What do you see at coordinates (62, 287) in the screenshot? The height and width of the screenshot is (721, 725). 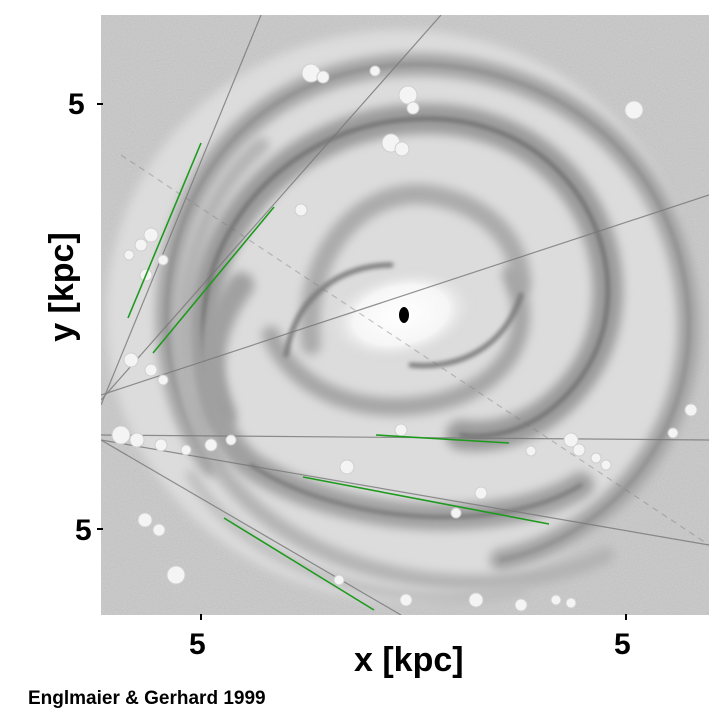 I see `y-axis-title: y [kpc]` at bounding box center [62, 287].